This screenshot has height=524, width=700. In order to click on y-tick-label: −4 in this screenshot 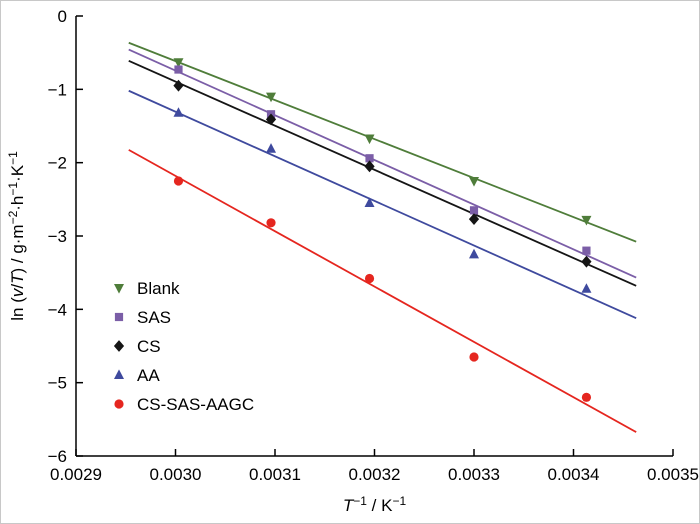, I will do `click(57, 309)`.